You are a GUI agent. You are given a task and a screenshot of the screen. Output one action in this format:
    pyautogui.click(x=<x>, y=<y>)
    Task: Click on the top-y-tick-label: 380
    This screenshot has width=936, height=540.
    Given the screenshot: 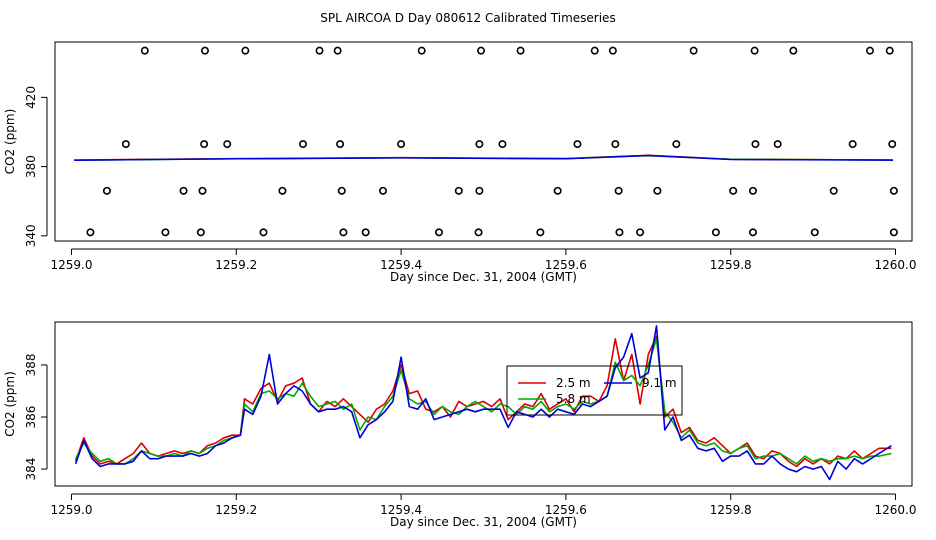 What is the action you would take?
    pyautogui.click(x=31, y=166)
    